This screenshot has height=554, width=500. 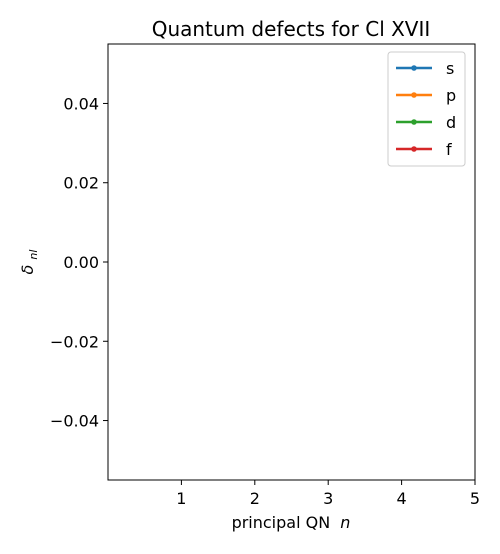 What do you see at coordinates (74, 421) in the screenshot?
I see `y-tick-label: −0.04` at bounding box center [74, 421].